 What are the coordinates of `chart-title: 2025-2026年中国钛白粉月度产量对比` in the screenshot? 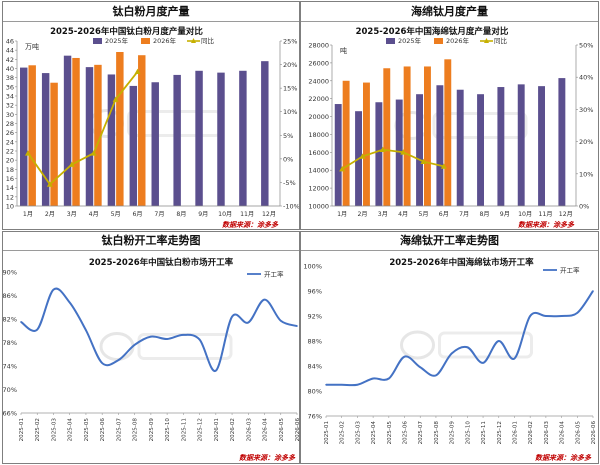 It's located at (126, 31).